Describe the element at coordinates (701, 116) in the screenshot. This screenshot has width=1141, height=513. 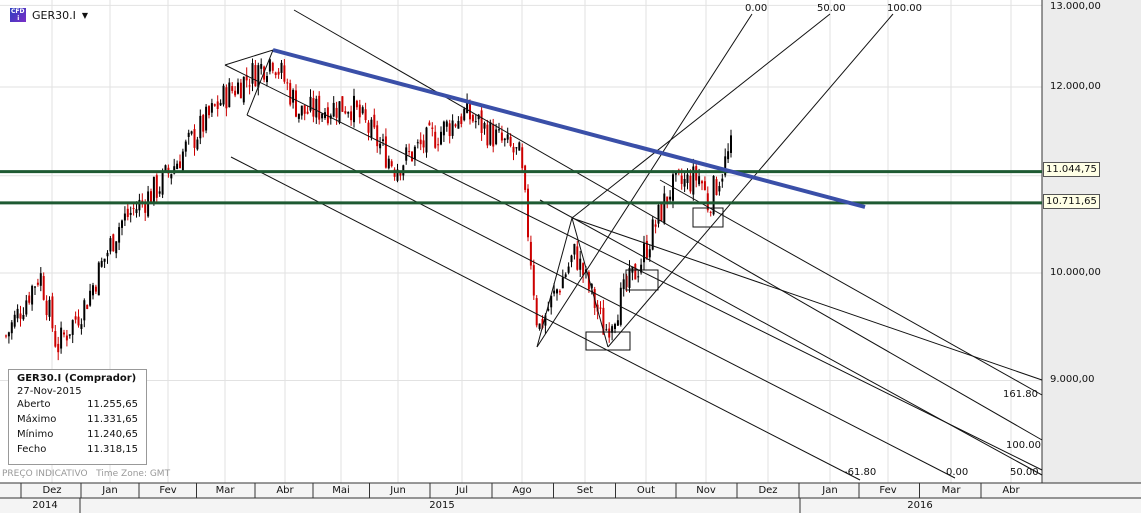
I see `fib-fan-line` at that location.